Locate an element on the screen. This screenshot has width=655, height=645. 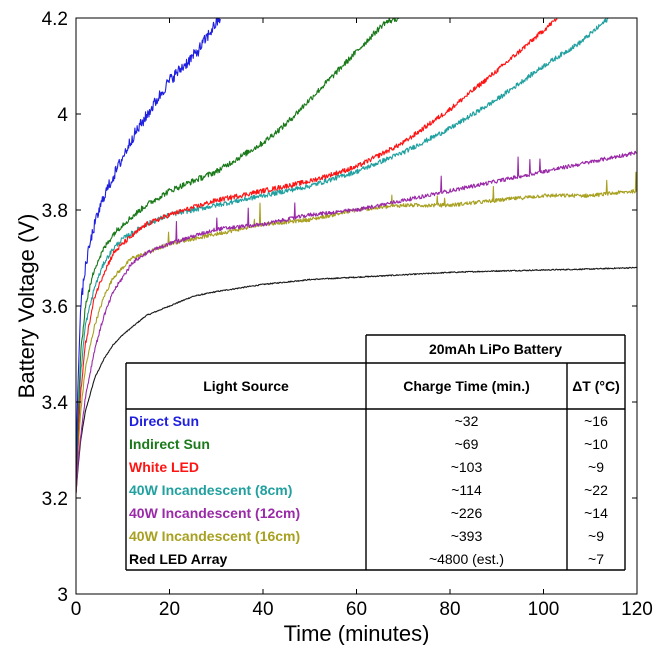
table-cell-charge: ~226 is located at coordinates (467, 513).